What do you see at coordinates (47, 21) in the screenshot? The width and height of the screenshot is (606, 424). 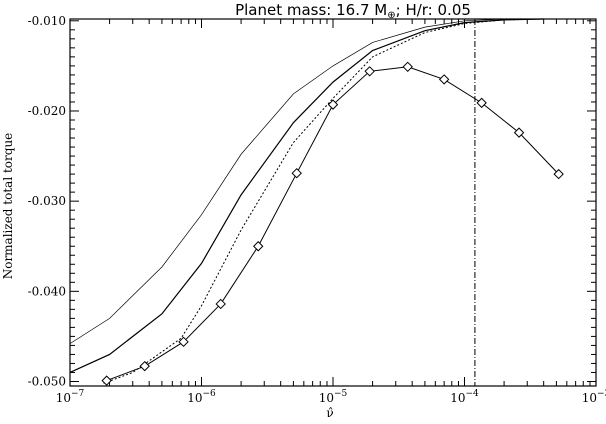 I see `y-tick-label: -0.010` at bounding box center [47, 21].